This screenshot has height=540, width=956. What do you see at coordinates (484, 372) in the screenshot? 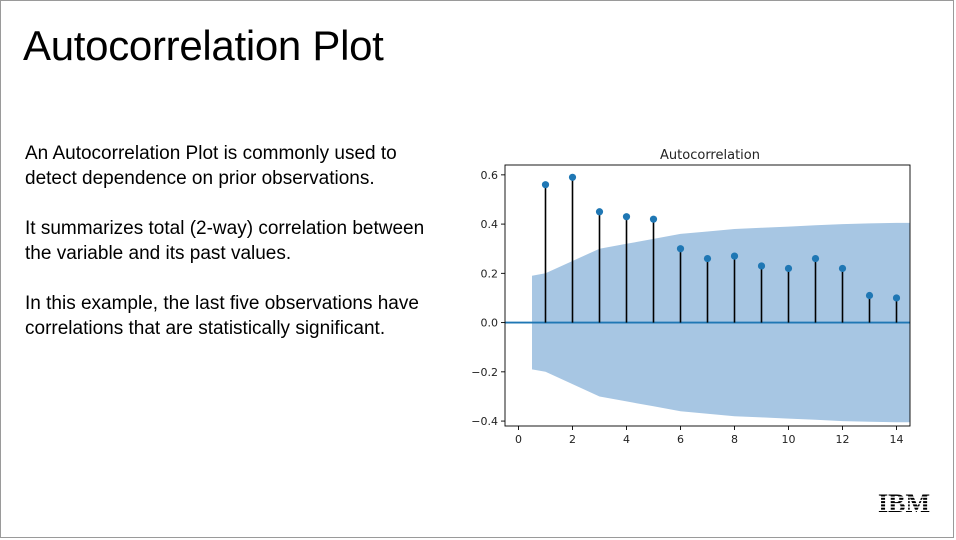
I see `y-tick-label: −0.2` at bounding box center [484, 372].